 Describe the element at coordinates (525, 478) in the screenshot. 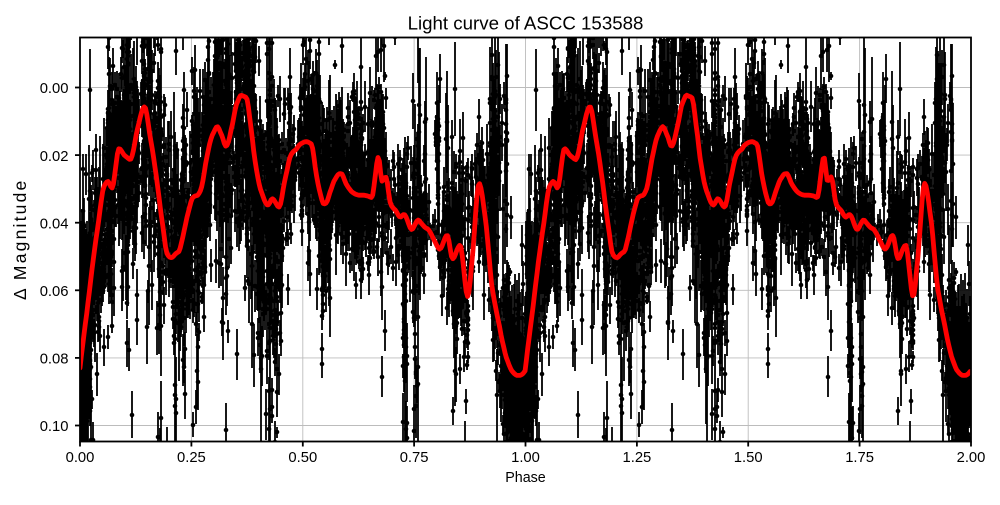

I see `svg-text: Phase` at that location.